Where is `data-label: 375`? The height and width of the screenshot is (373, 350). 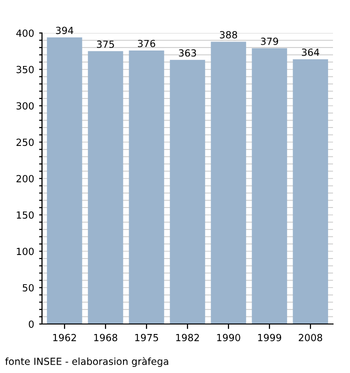 data-label: 375 is located at coordinates (105, 44).